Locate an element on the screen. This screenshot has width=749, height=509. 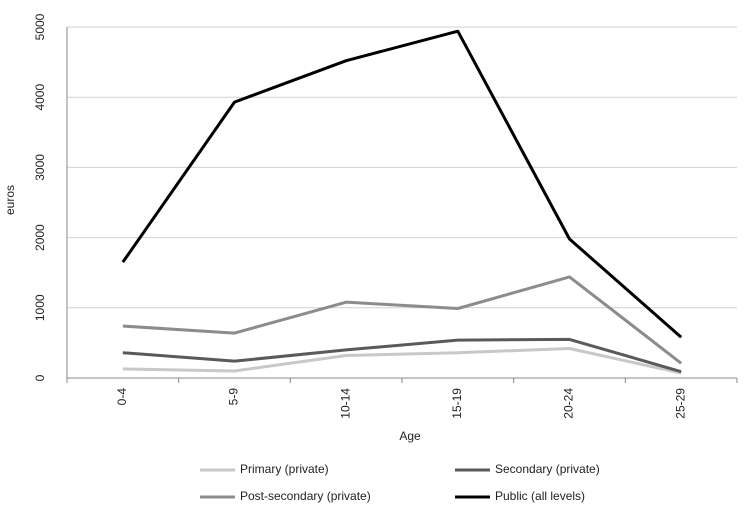
y-tick-label: 5000 is located at coordinates (40, 26).